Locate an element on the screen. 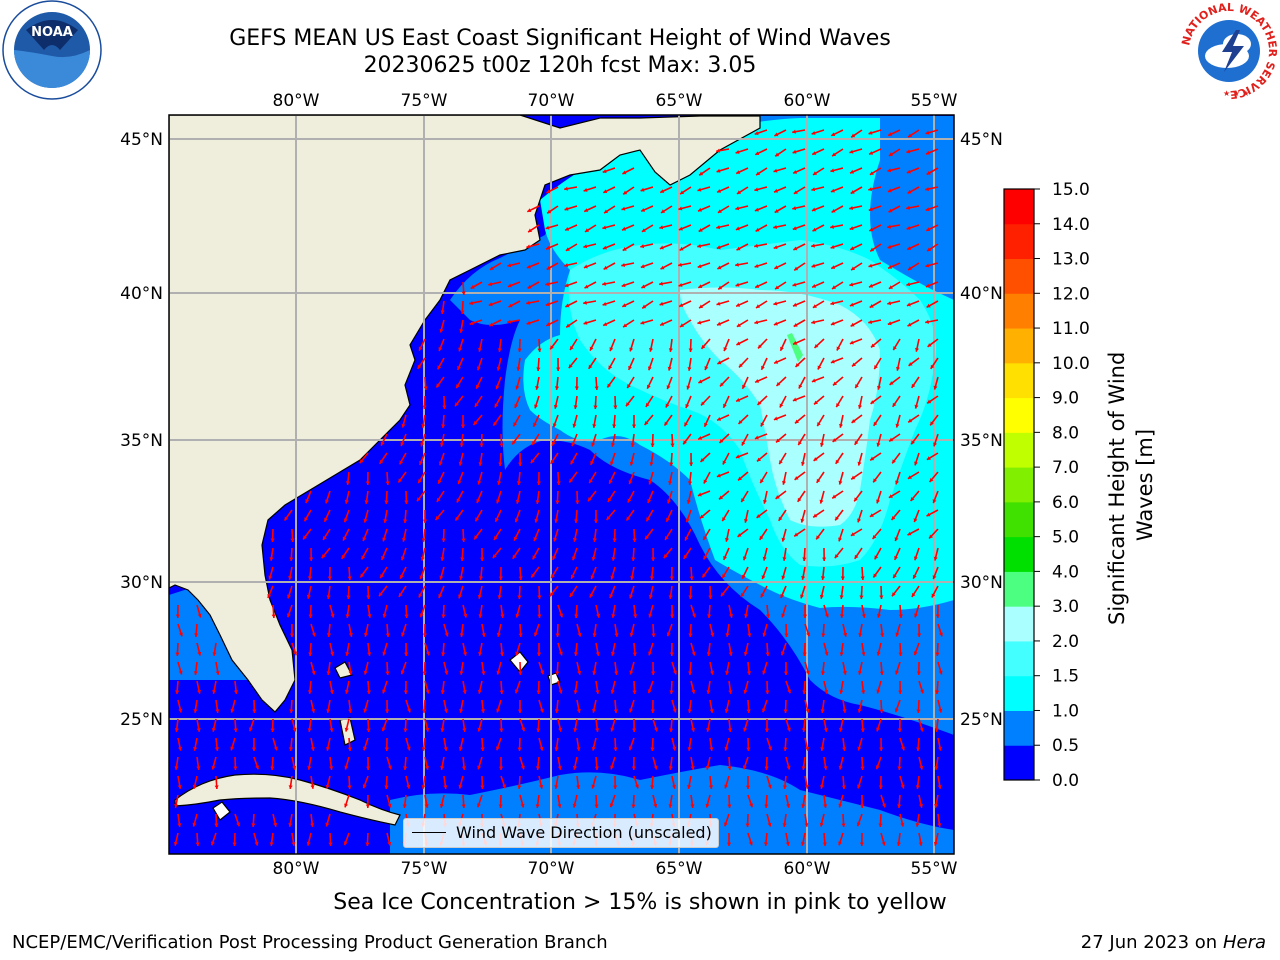 This screenshot has width=1280, height=960. lon-label-top: 80°W is located at coordinates (296, 101).